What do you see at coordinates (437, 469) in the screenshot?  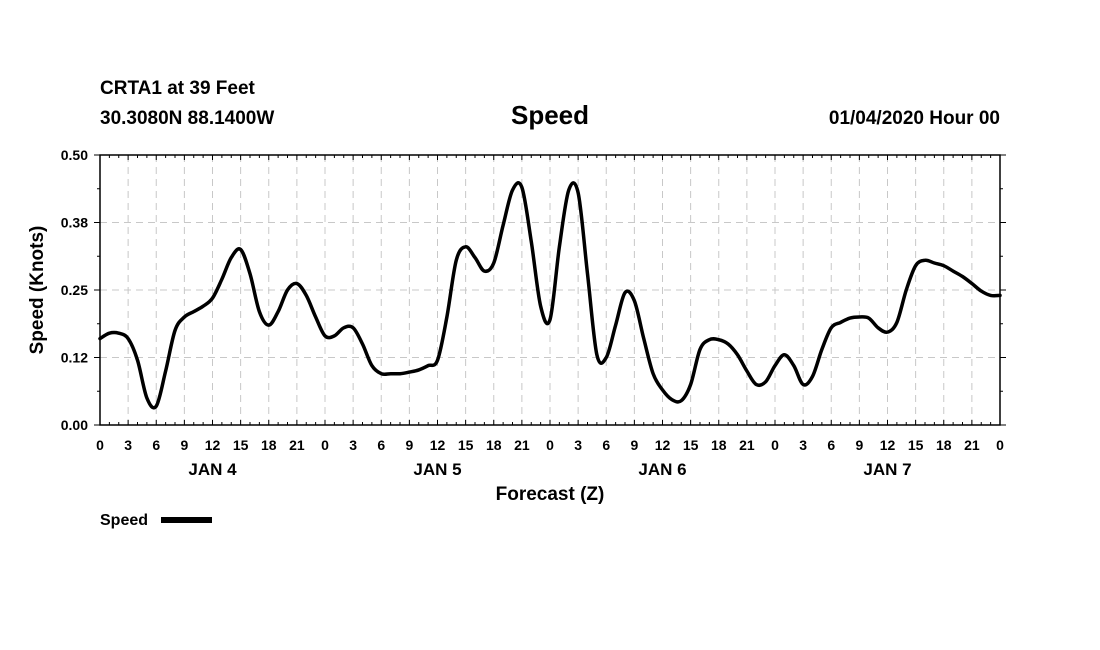 I see `day-label: JAN 5` at bounding box center [437, 469].